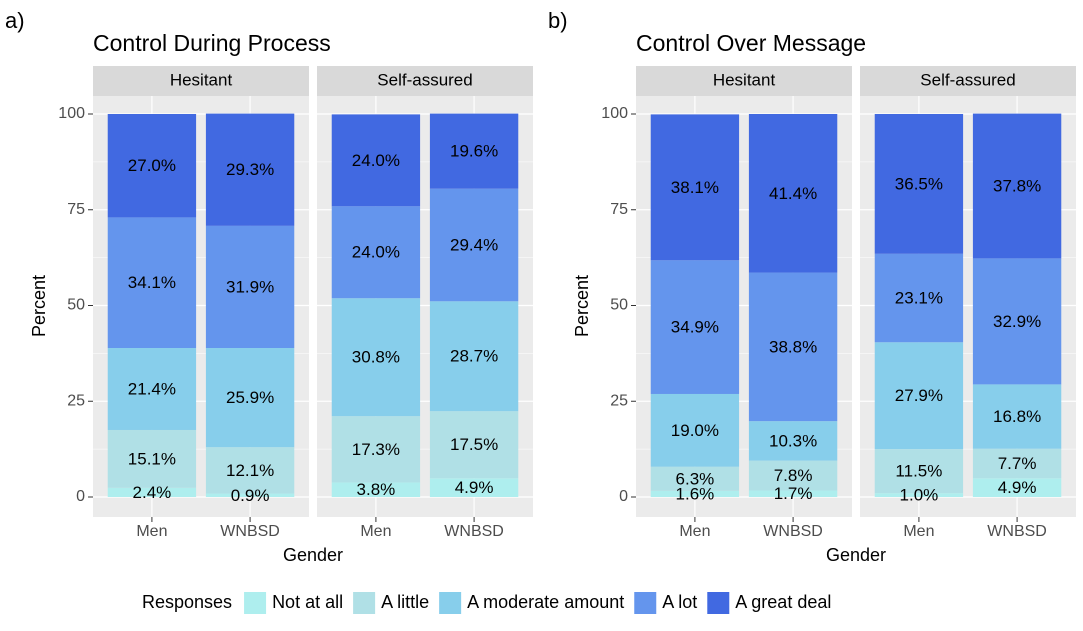  What do you see at coordinates (695, 493) in the screenshot?
I see `data-label: 1.6%` at bounding box center [695, 493].